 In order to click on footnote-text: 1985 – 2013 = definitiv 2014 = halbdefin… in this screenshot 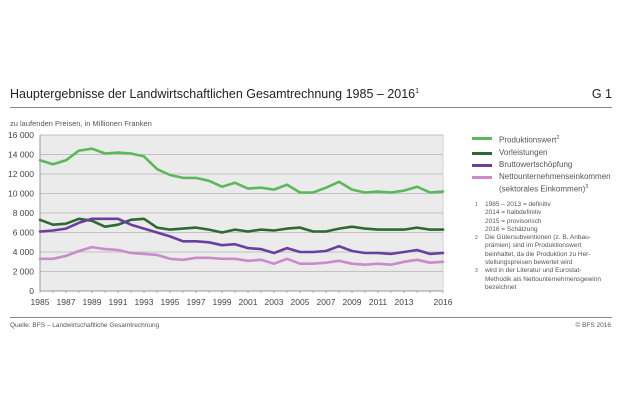, I will do `click(518, 217)`.